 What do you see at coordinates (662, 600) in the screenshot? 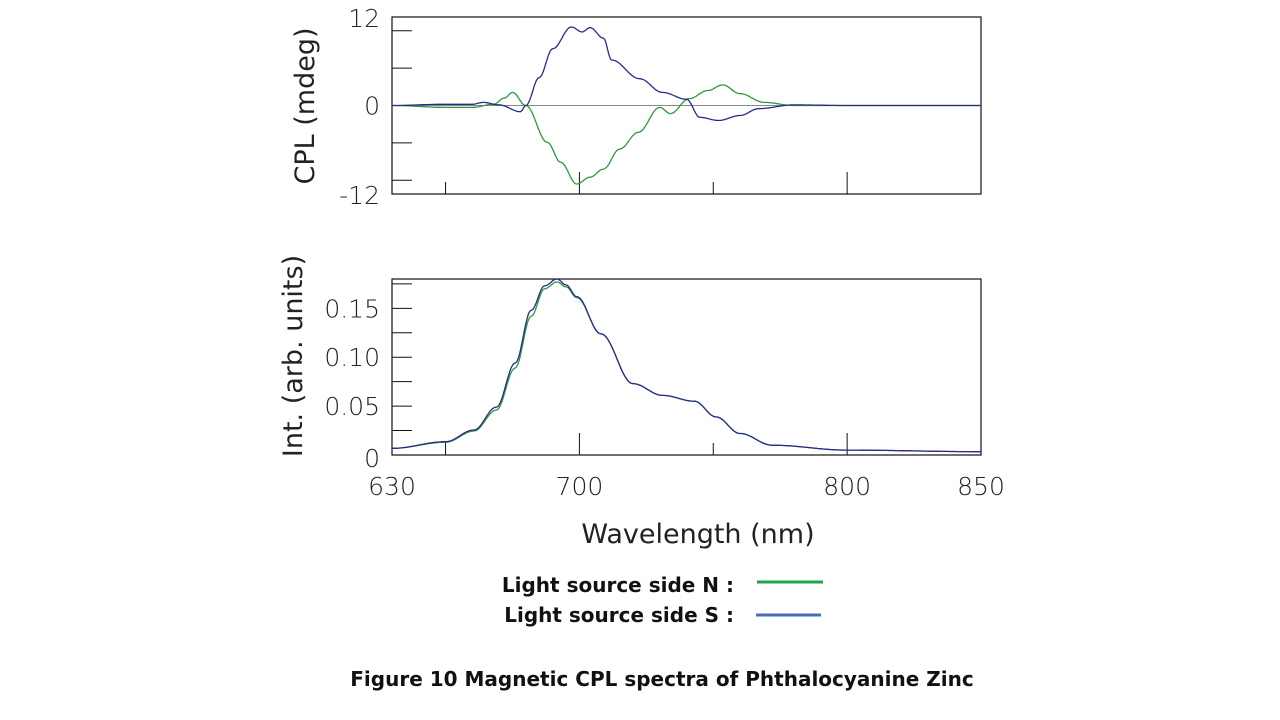
I see `legend: Light source side N` at bounding box center [662, 600].